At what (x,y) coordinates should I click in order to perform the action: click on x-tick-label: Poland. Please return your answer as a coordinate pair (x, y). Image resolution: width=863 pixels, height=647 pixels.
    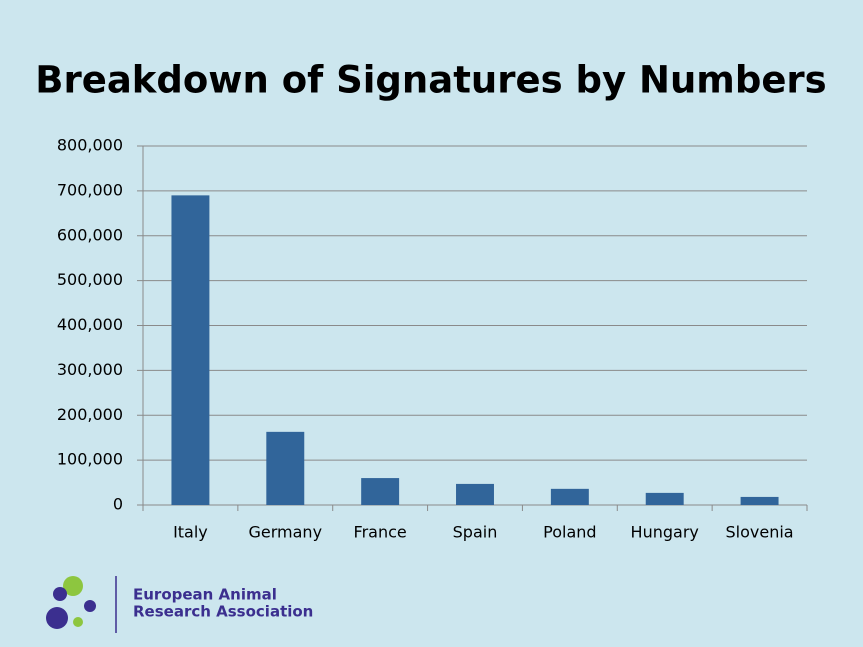
    Looking at the image, I should click on (569, 532).